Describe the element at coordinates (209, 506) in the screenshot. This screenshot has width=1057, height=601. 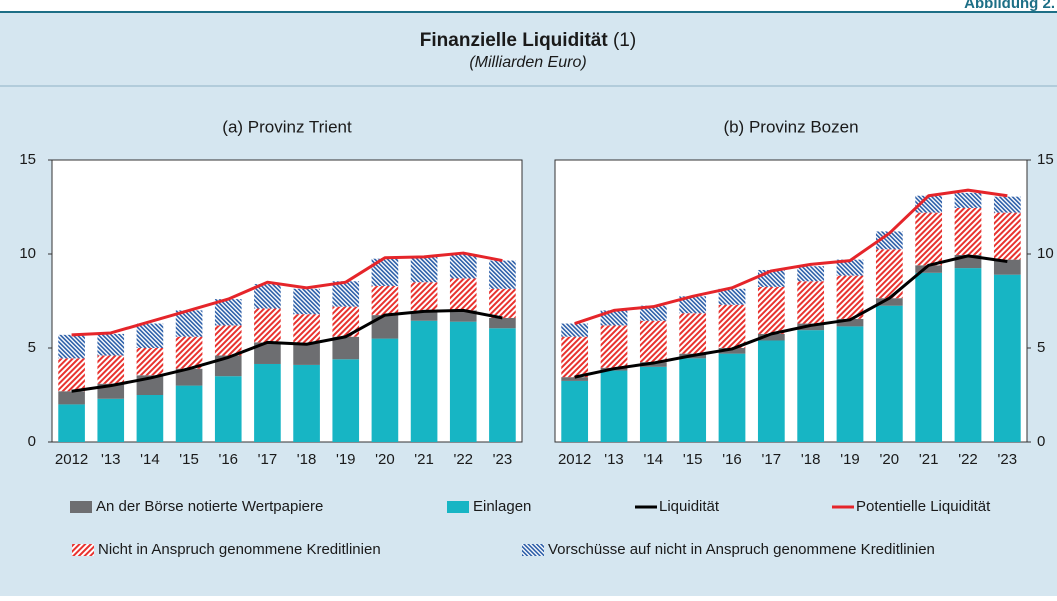
I see `legend-label: An der Börse notierte Wertpapiere` at that location.